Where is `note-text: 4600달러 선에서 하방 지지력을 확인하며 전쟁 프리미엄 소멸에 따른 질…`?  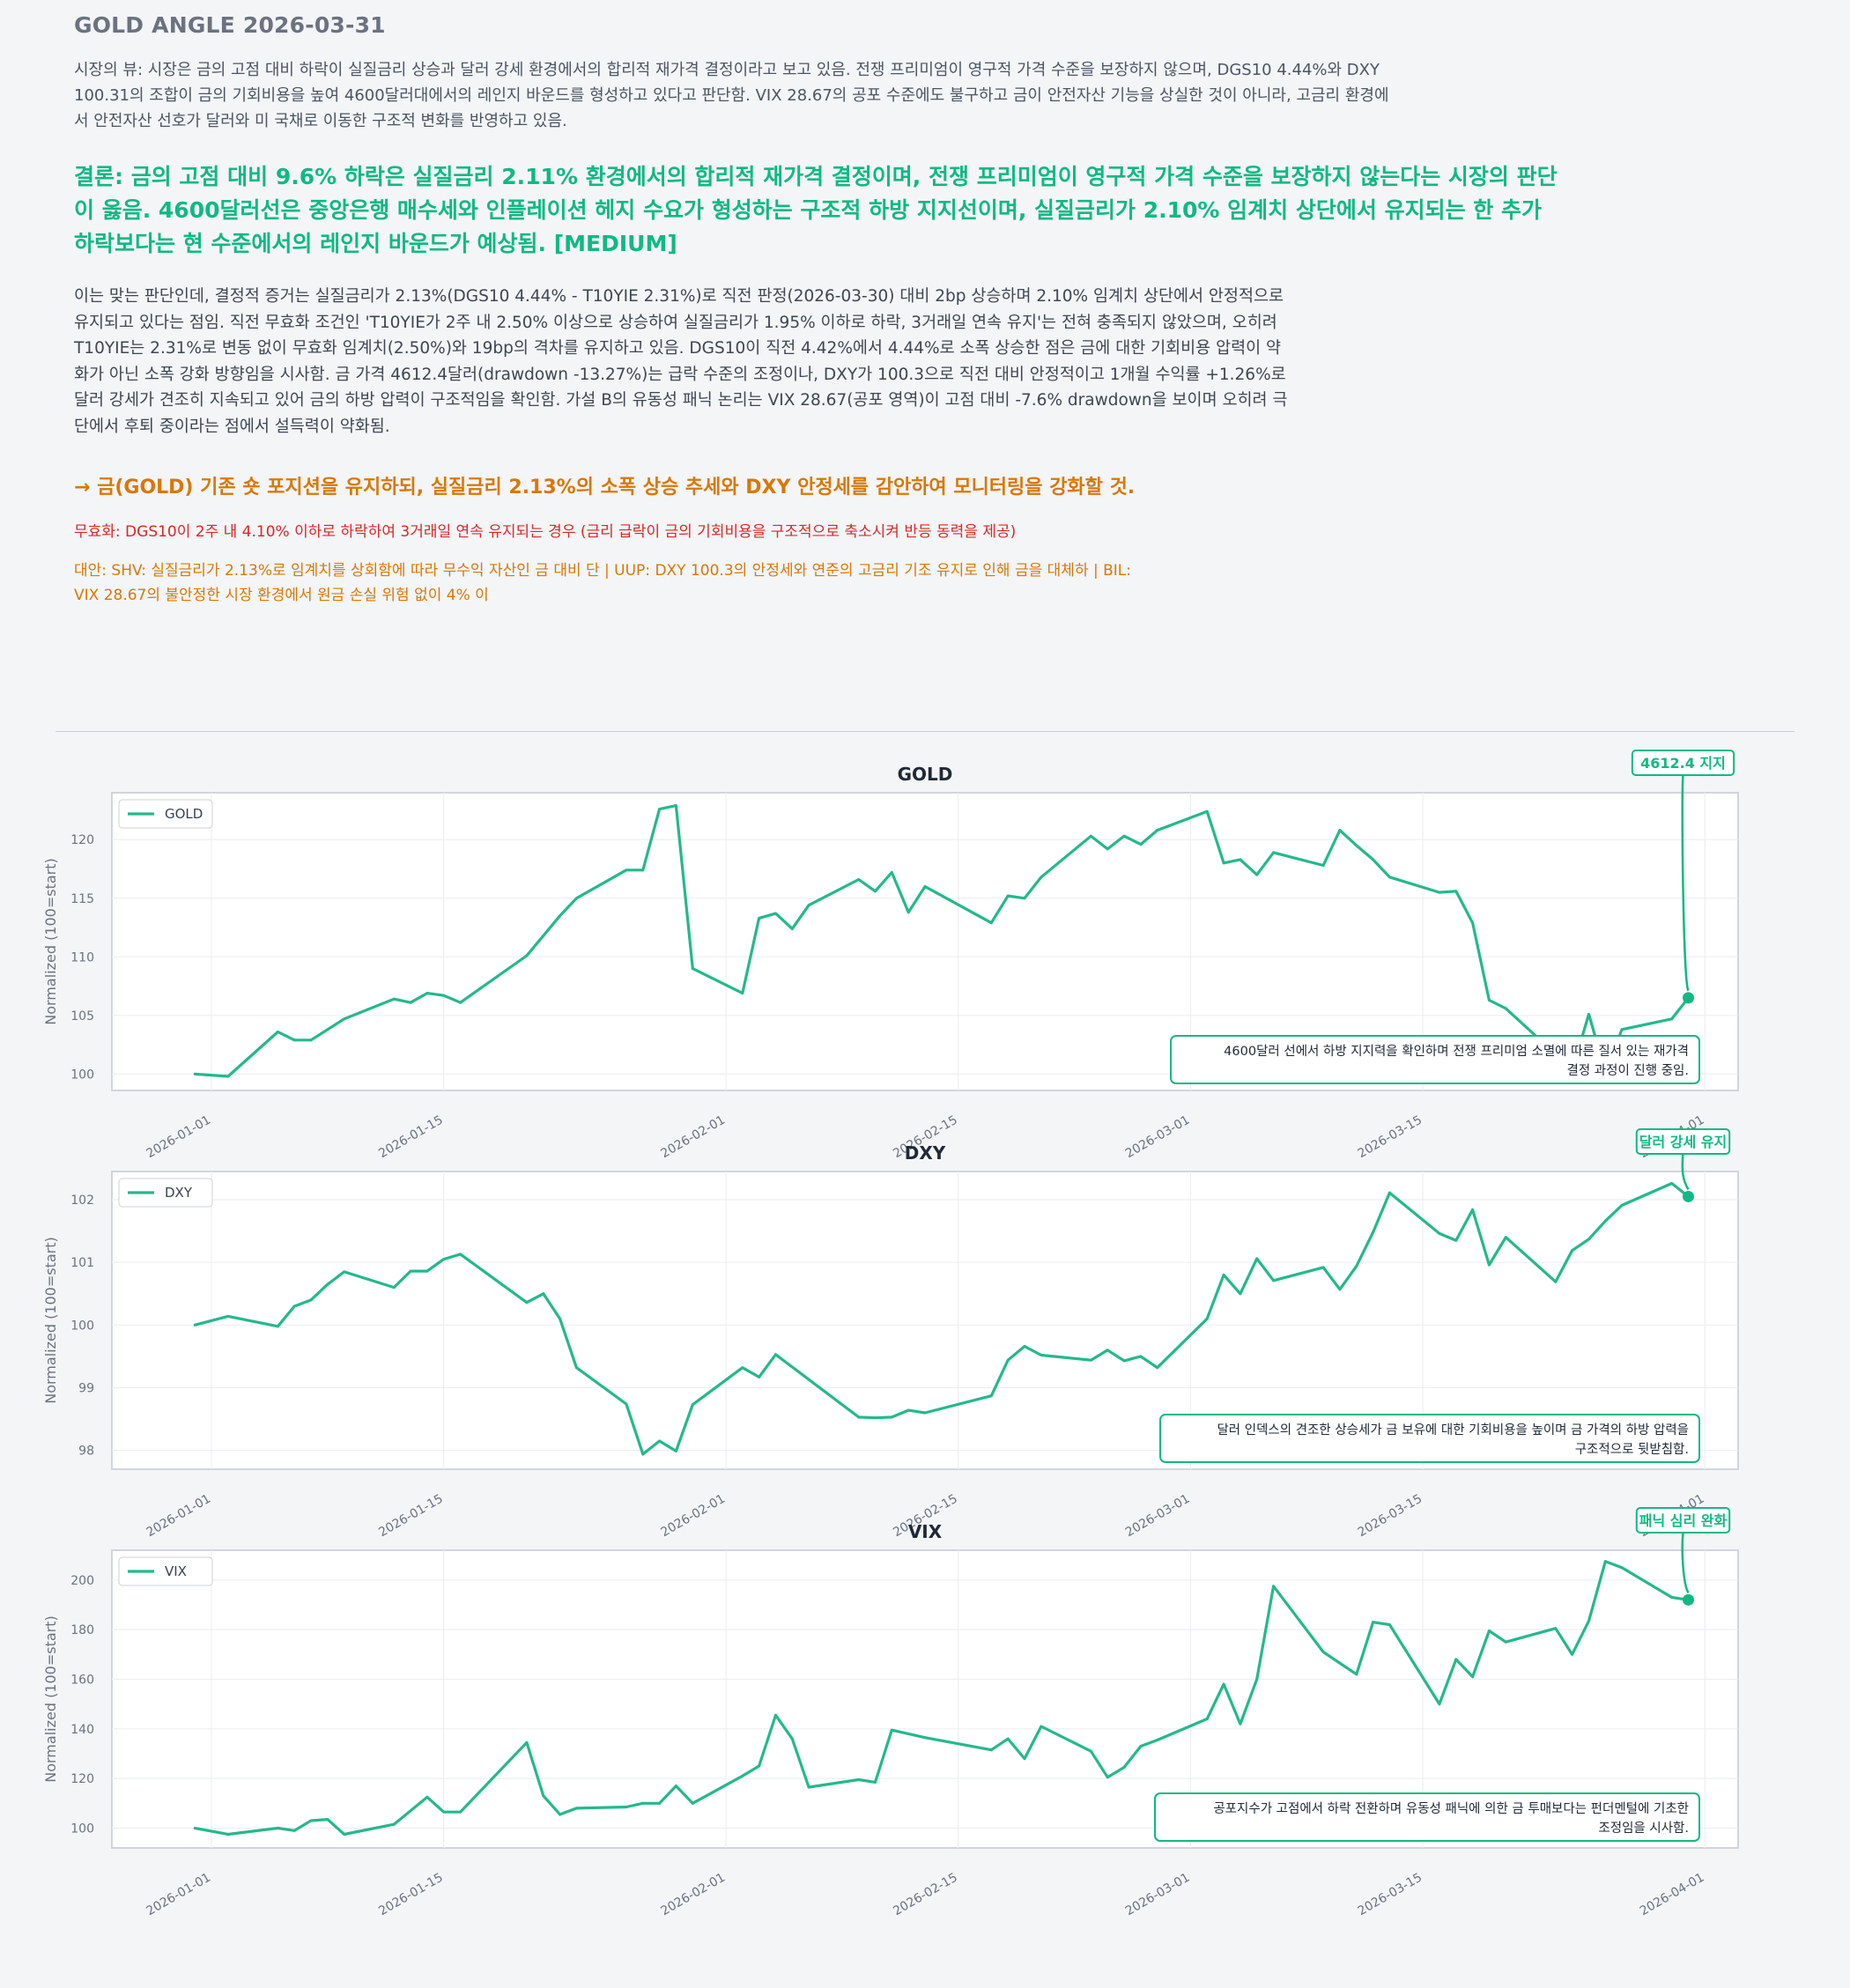
note-text: 4600달러 선에서 하방 지지력을 확인하며 전쟁 프리미엄 소멸에 따른 질… is located at coordinates (1456, 1052).